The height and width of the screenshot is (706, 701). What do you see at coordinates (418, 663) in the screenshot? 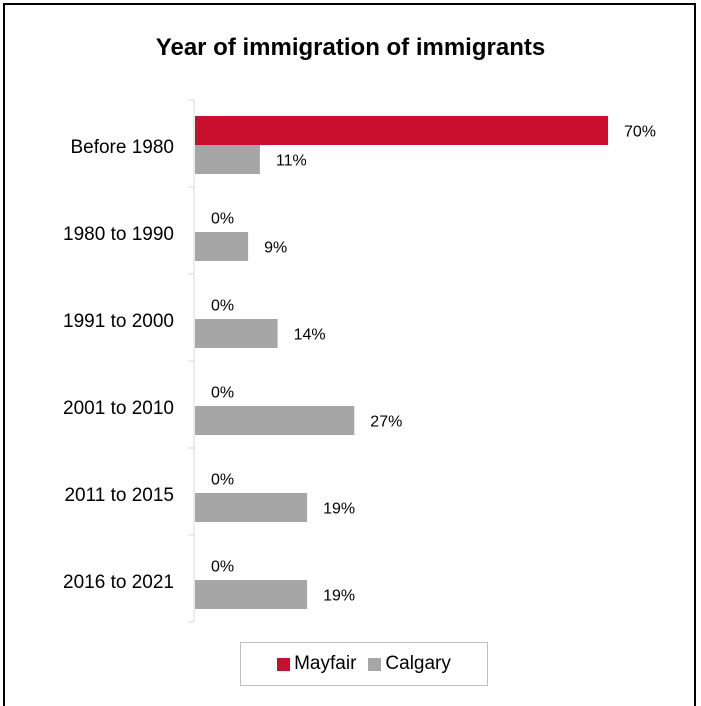
I see `legend-label-calgary: Calgary` at bounding box center [418, 663].